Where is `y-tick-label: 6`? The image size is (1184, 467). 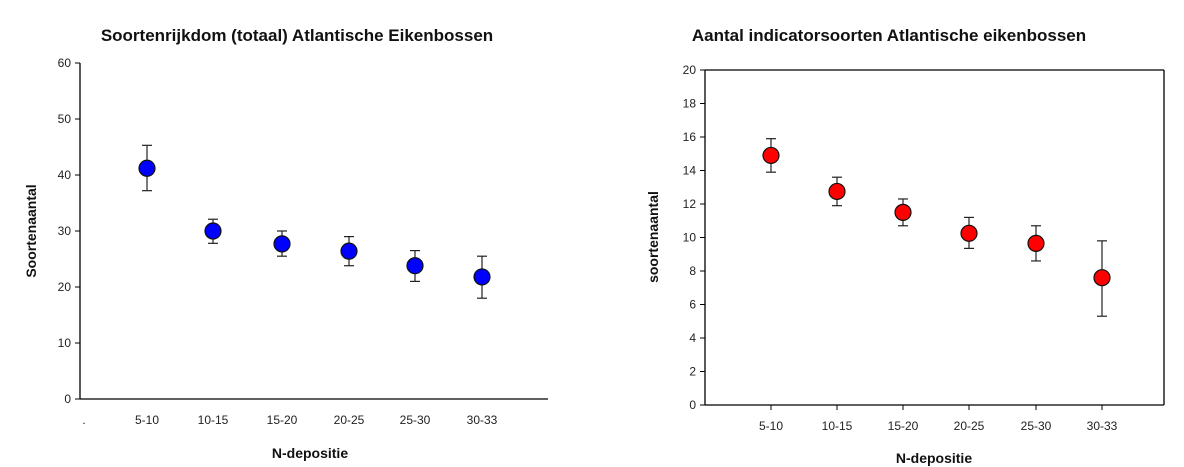
y-tick-label: 6 is located at coordinates (692, 305).